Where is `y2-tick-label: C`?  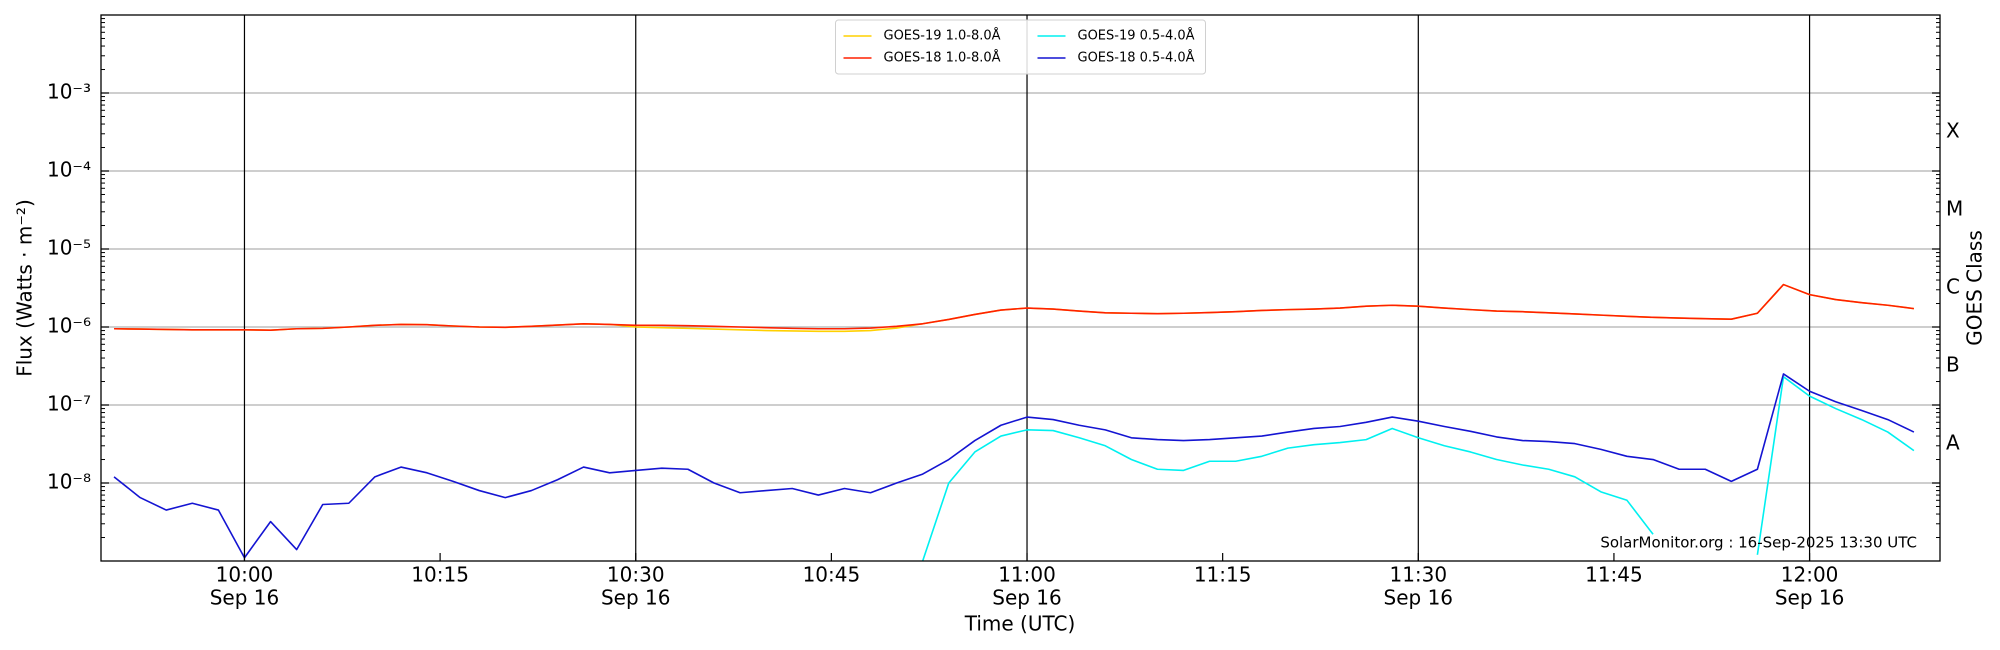
y2-tick-label: C is located at coordinates (1953, 287).